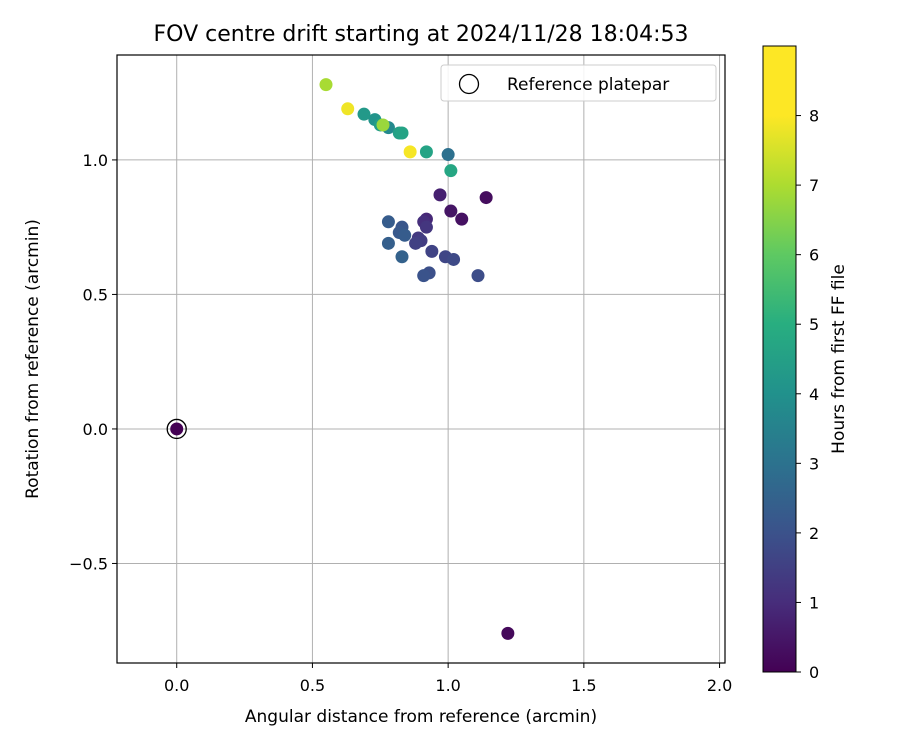  What do you see at coordinates (807, 394) in the screenshot?
I see `colorbar-ticks: 0 1 2 3 4 5 6 7 8` at bounding box center [807, 394].